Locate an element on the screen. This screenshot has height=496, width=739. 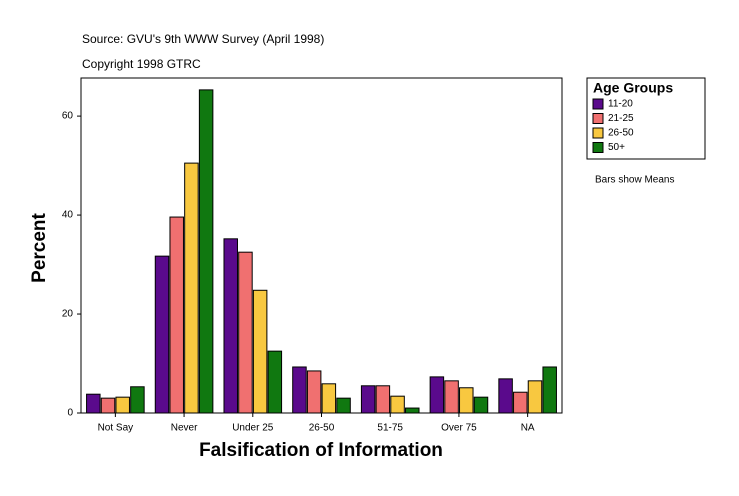
legend-title: Age Groups is located at coordinates (633, 88).